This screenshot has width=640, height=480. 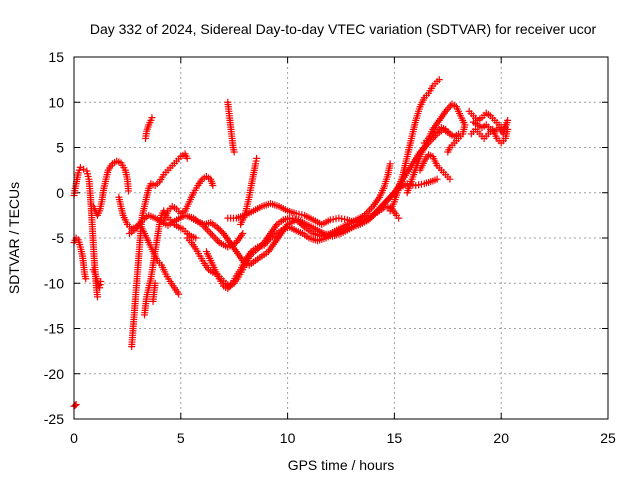 I want to click on x-tick-label: 10, so click(x=288, y=438).